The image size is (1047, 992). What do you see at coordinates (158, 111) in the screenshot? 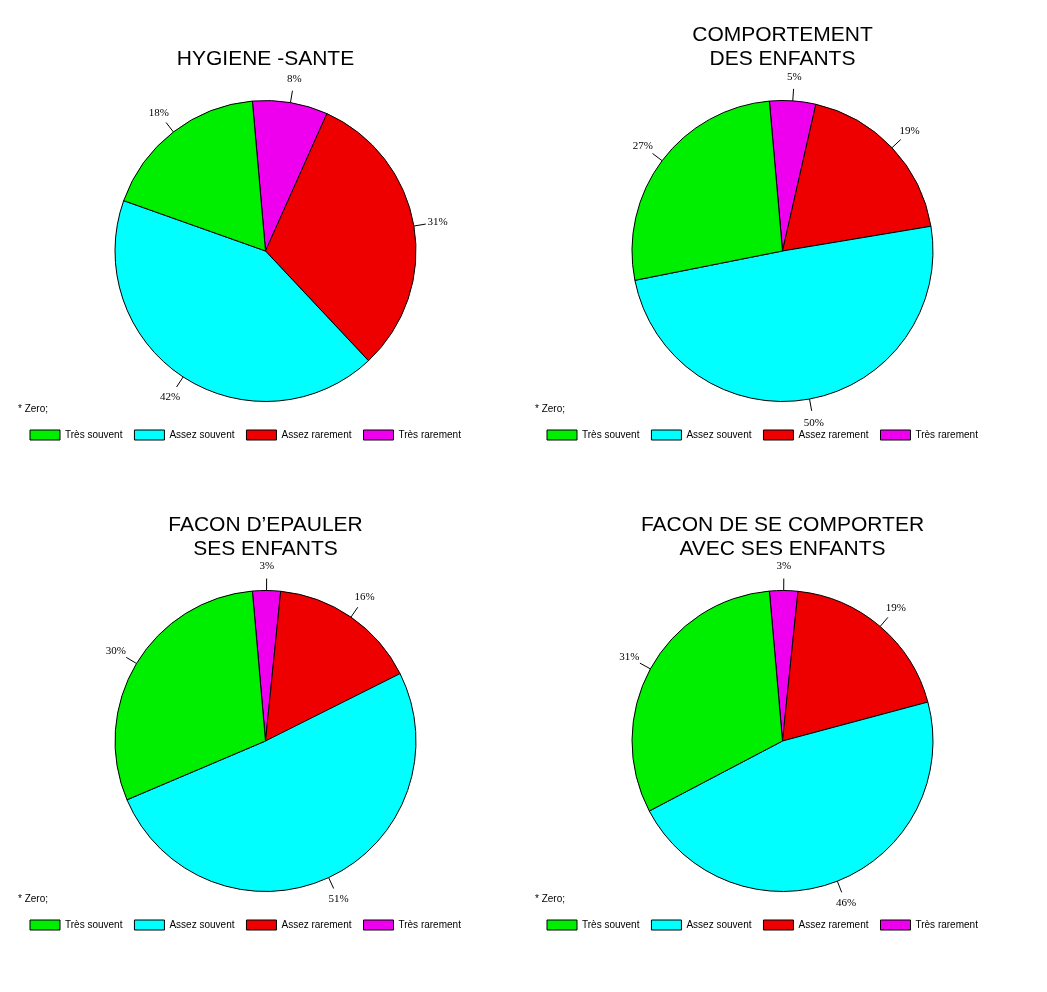
I see `data-label: 18%` at bounding box center [158, 111].